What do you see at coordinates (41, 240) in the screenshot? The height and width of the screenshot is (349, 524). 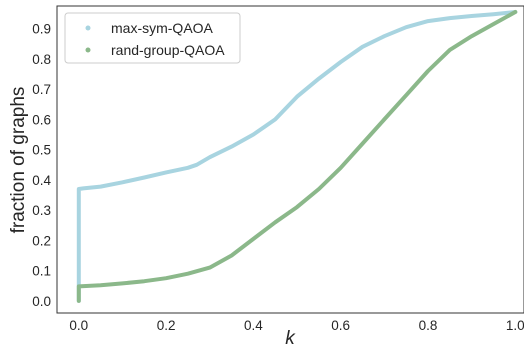 I see `y-tick-label: 0.2` at bounding box center [41, 240].